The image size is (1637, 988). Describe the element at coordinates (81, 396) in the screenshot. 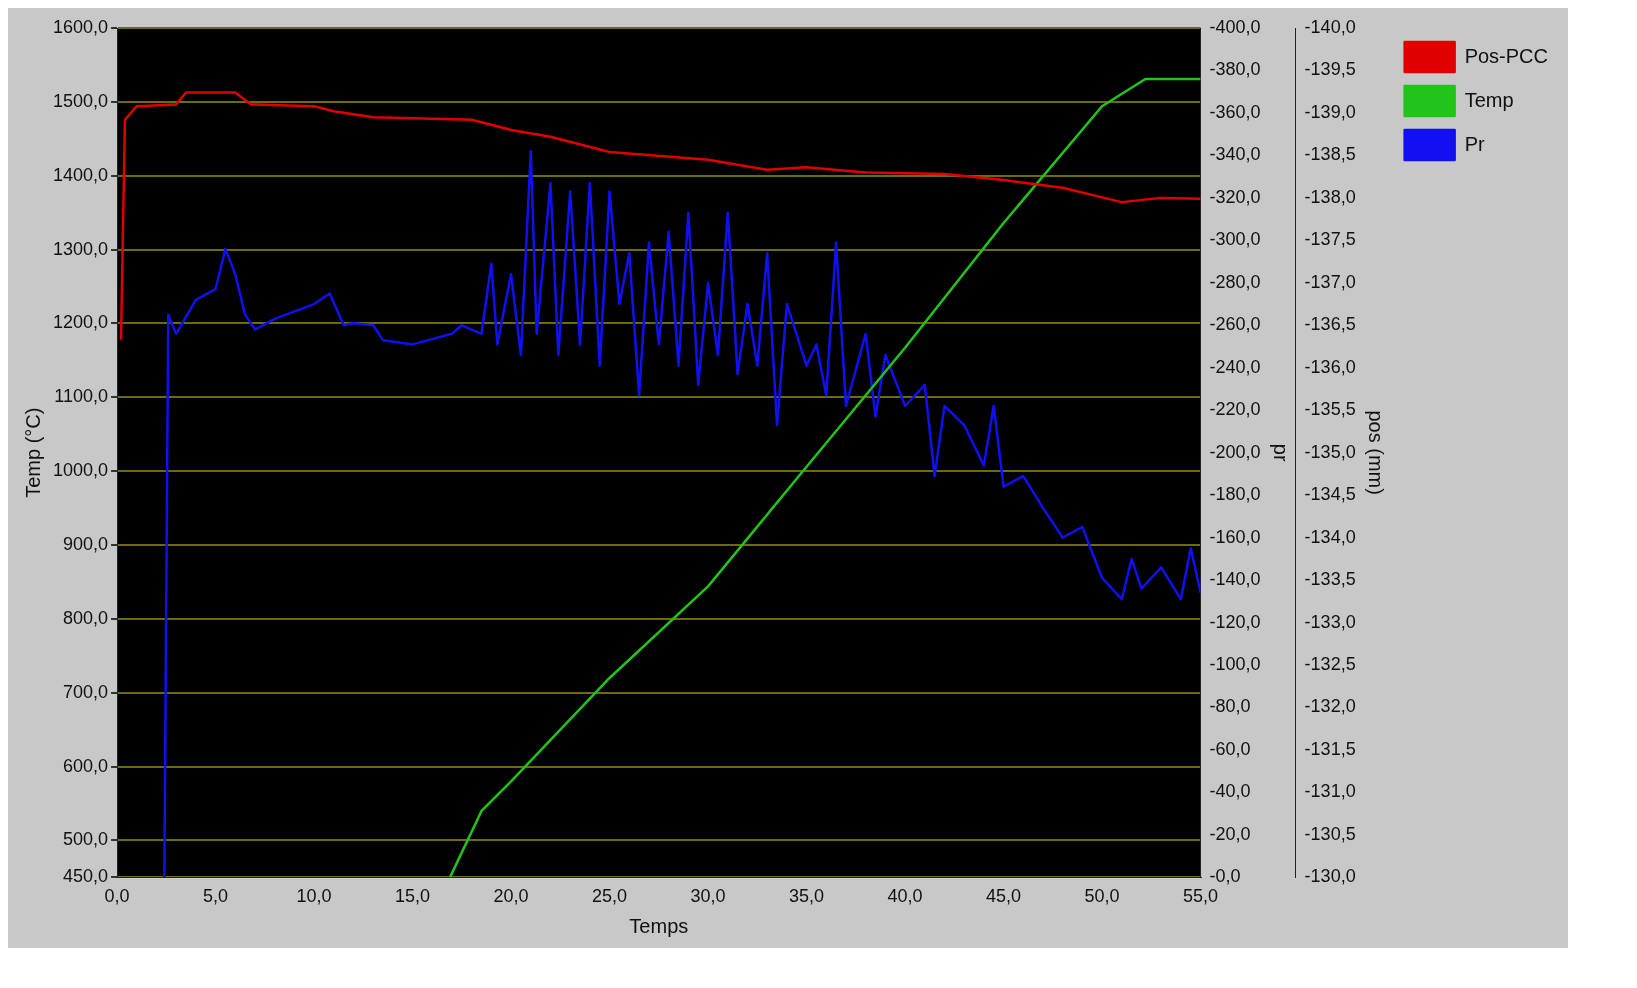

I see `y-tick-label: 1100,0` at that location.